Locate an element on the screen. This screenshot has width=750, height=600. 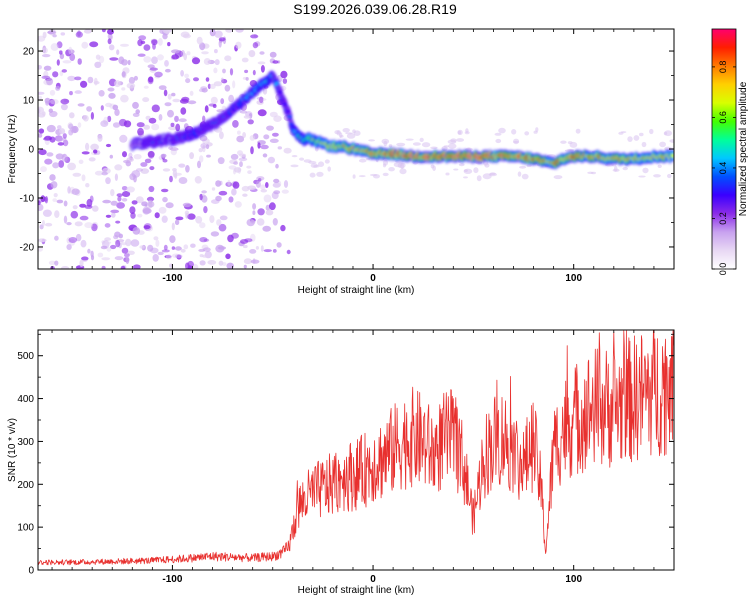
svg-text: -20 is located at coordinates (27, 247).